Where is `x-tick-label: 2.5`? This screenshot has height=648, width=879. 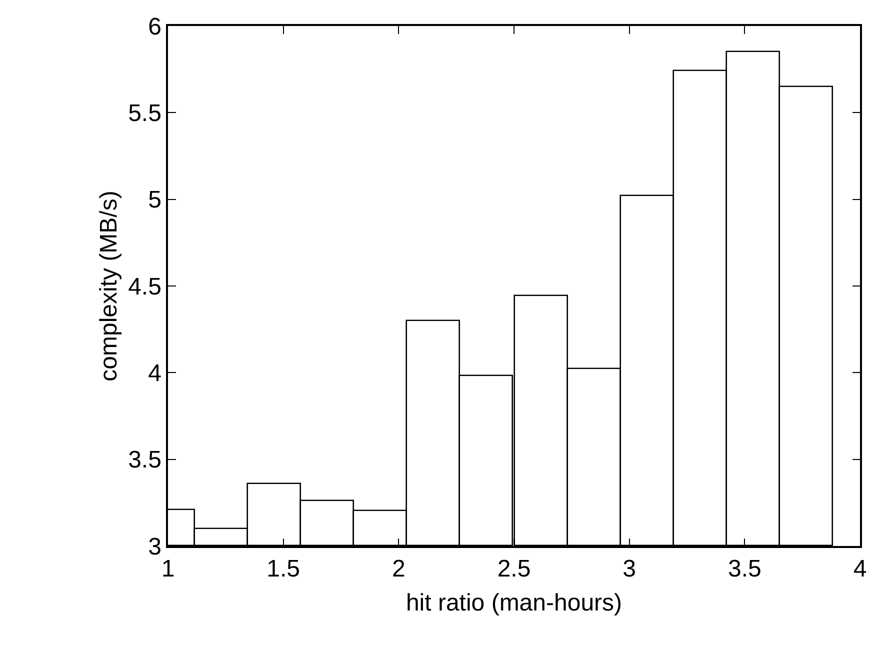 x-tick-label: 2.5 is located at coordinates (514, 569).